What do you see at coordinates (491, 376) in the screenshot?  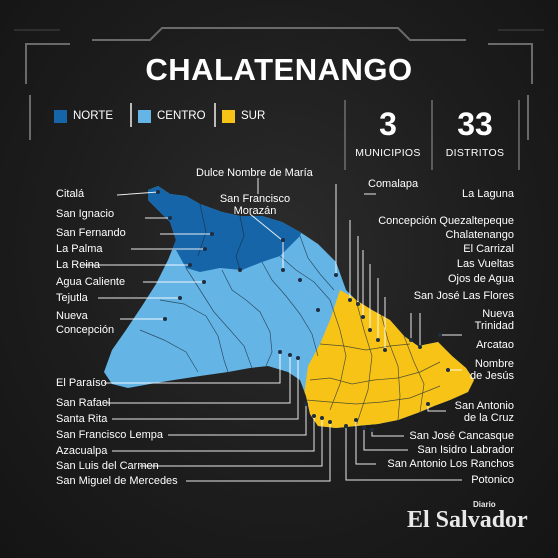 I see `label-nombre-de-jesus-2: de Jesús` at bounding box center [491, 376].